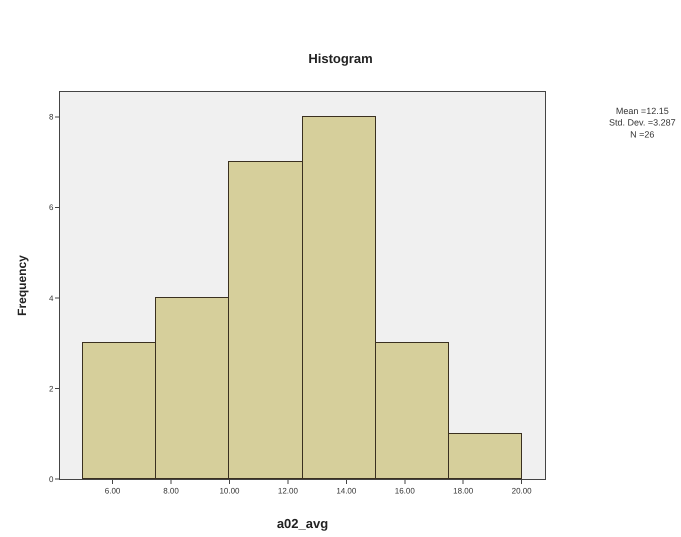 This screenshot has width=681, height=537. What do you see at coordinates (346, 491) in the screenshot?
I see `x-tick-label: 14.00` at bounding box center [346, 491].